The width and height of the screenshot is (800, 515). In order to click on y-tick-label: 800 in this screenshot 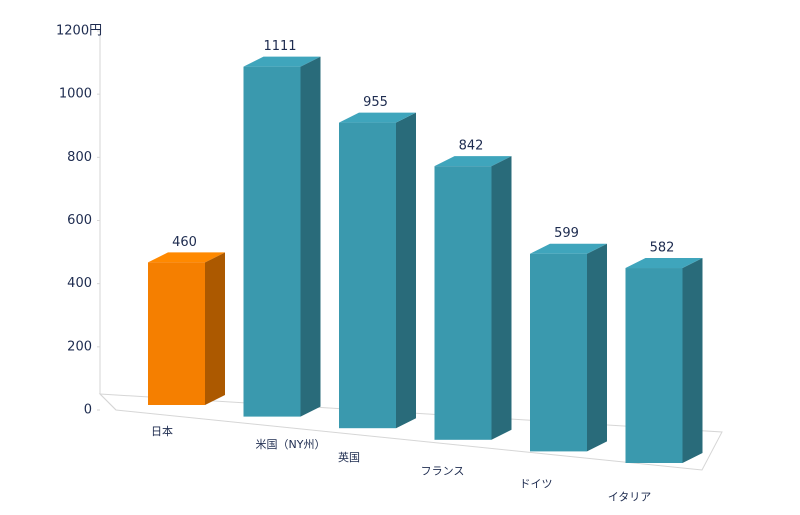, I will do `click(79, 157)`.